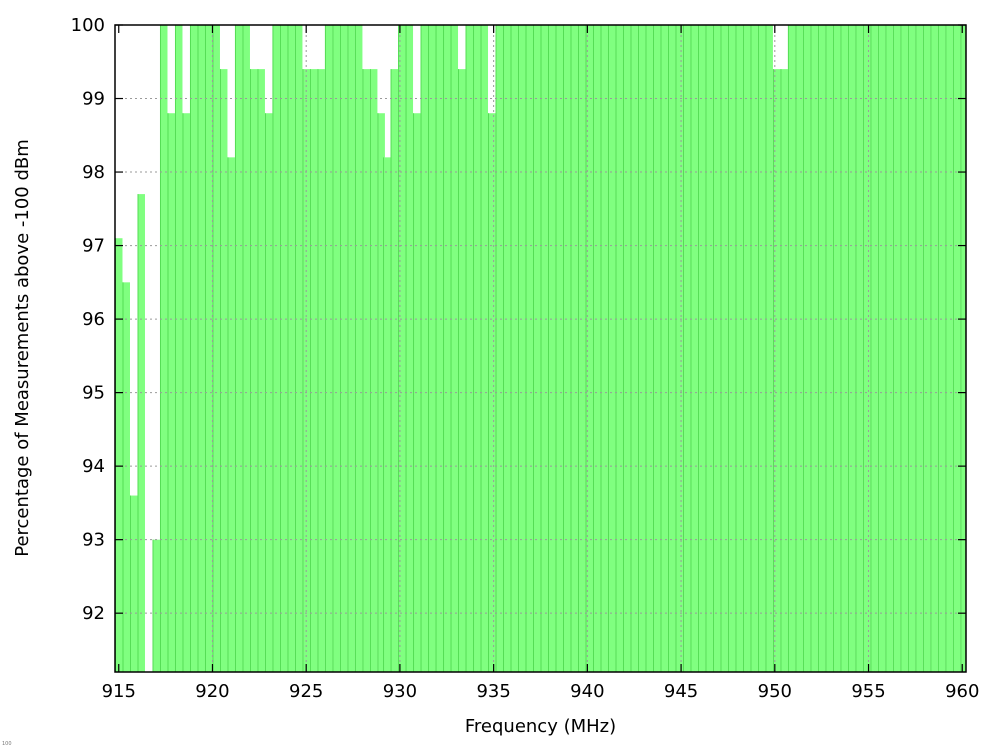  What do you see at coordinates (7, 744) in the screenshot?
I see `corner-mark: 100` at bounding box center [7, 744].